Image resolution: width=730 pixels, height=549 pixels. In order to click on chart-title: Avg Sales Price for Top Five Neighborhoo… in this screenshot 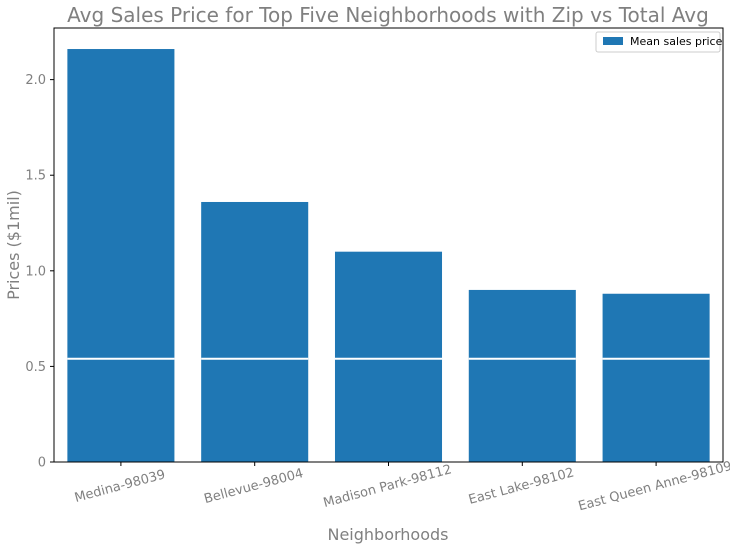, I will do `click(388, 15)`.